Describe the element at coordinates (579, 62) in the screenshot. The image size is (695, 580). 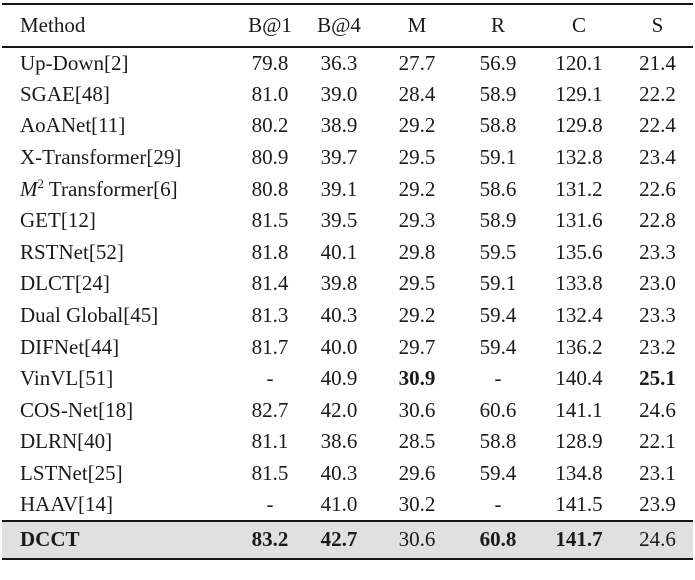
I see `value-cell: 120.1` at that location.